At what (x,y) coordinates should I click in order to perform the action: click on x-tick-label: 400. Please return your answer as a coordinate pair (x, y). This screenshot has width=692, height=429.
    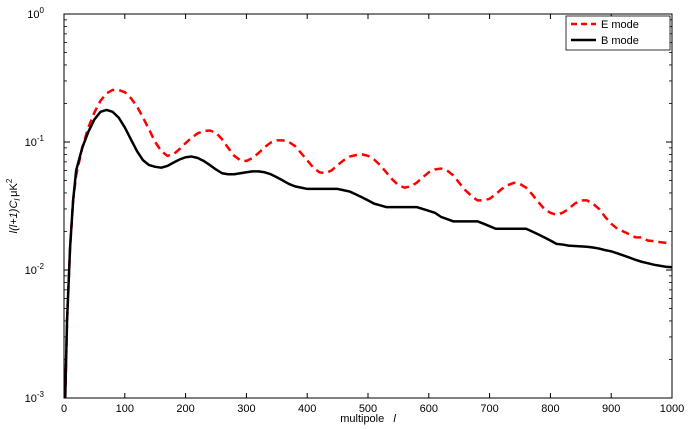
    Looking at the image, I should click on (307, 409).